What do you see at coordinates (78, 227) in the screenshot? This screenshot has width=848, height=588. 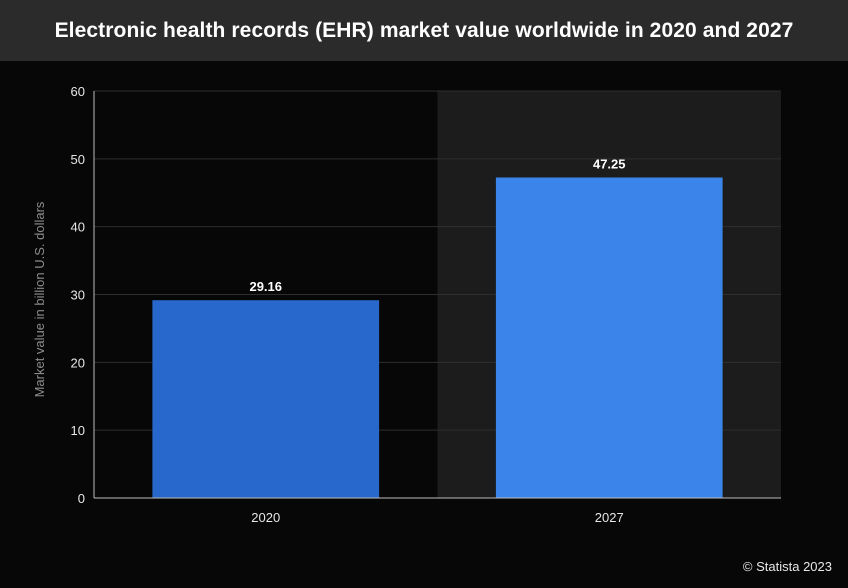 I see `y-tick-label: 40` at bounding box center [78, 227].